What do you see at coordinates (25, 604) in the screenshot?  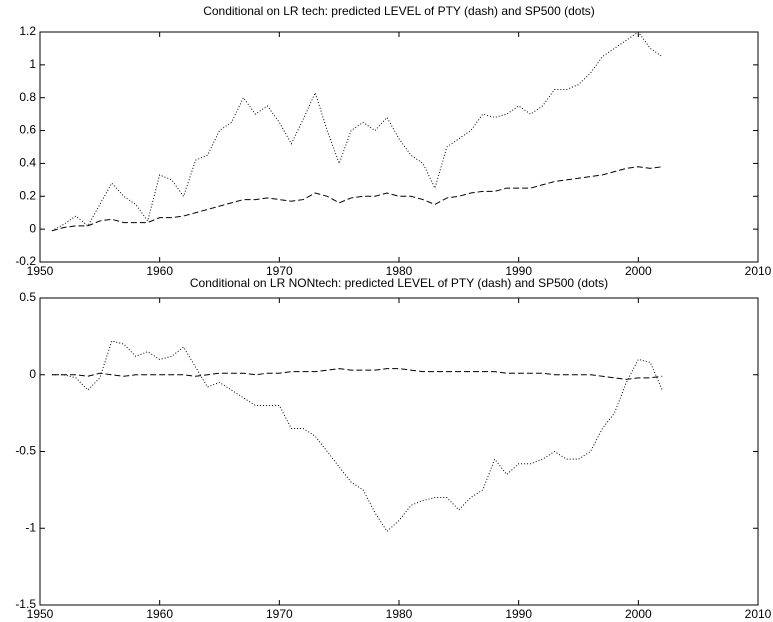 I see `y-tick-label: -1.5` at bounding box center [25, 604].